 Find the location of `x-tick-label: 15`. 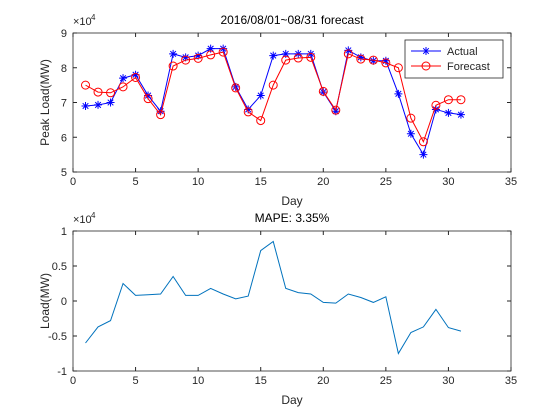

x-tick-label: 15 is located at coordinates (261, 182).